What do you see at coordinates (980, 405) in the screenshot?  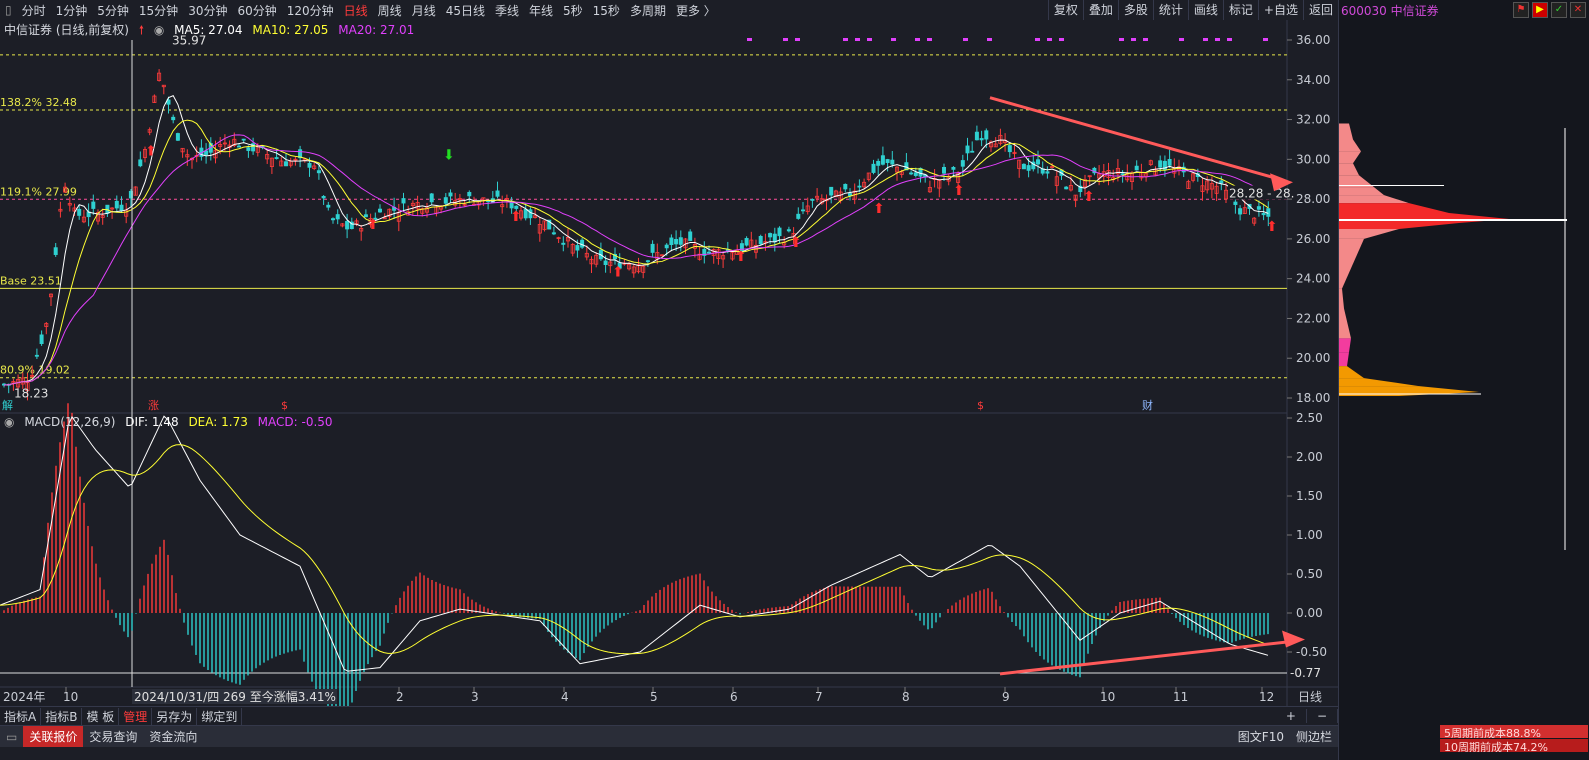 I see `event-marker: $` at bounding box center [980, 405].